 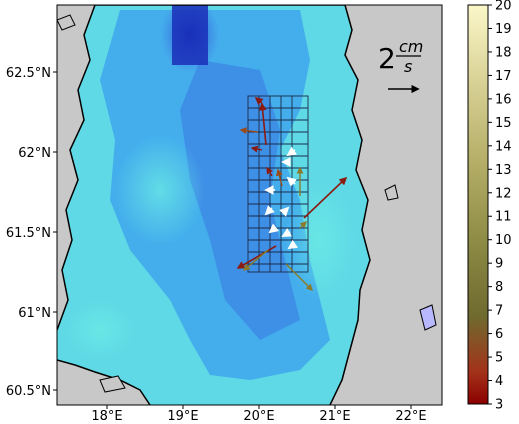 What do you see at coordinates (503, 170) in the screenshot?
I see `colorbar-tick-label: 13` at bounding box center [503, 170].